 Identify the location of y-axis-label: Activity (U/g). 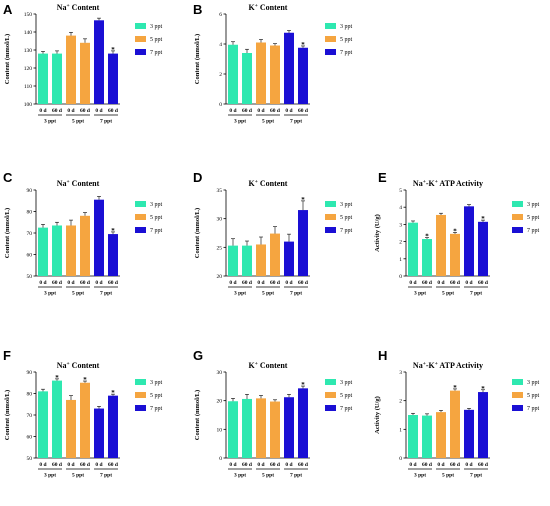
(377, 415).